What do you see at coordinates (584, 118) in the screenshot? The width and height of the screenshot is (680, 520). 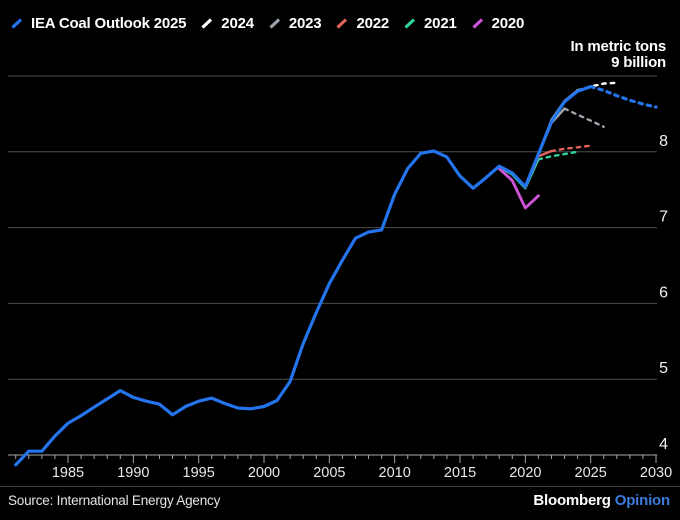 I see `series-2023-forecast-dotted-line` at bounding box center [584, 118].